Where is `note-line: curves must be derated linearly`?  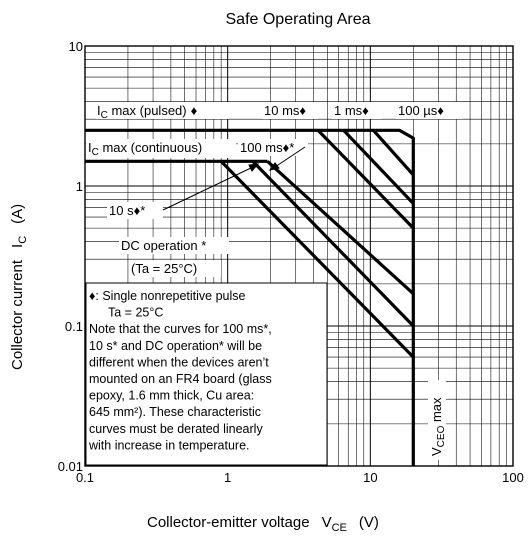 note-line: curves must be derated linearly is located at coordinates (176, 429).